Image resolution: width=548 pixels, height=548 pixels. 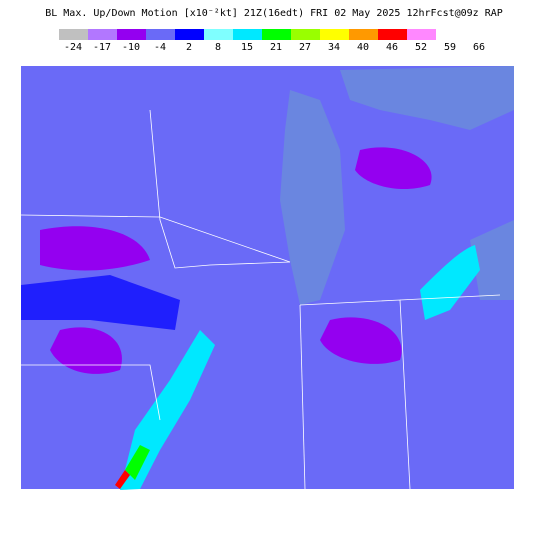 What do you see at coordinates (276, 47) in the screenshot?
I see `legend-label: 21` at bounding box center [276, 47].